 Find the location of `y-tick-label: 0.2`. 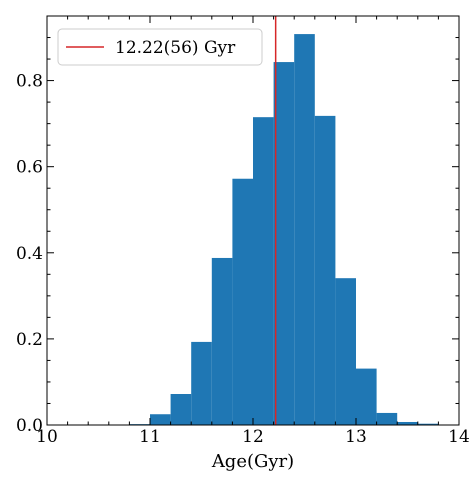

y-tick-label: 0.2 is located at coordinates (29, 340).